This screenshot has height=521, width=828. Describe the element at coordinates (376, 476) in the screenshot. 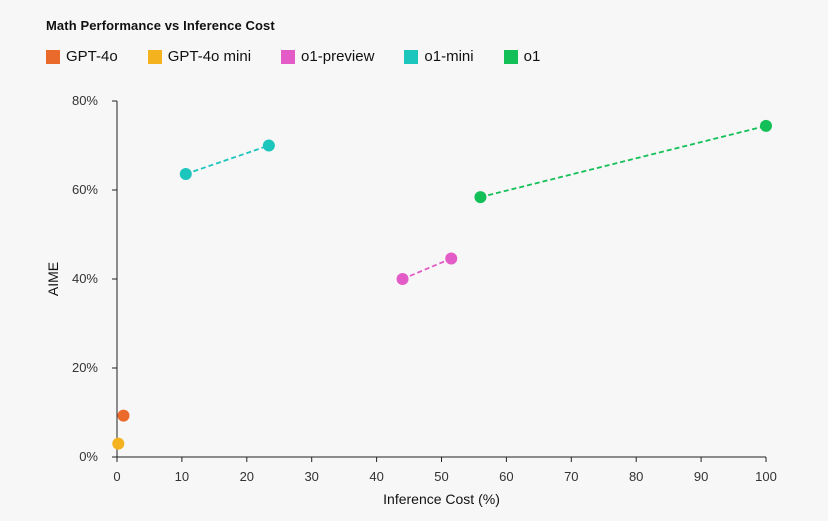

I see `x-tick-label: 40` at that location.